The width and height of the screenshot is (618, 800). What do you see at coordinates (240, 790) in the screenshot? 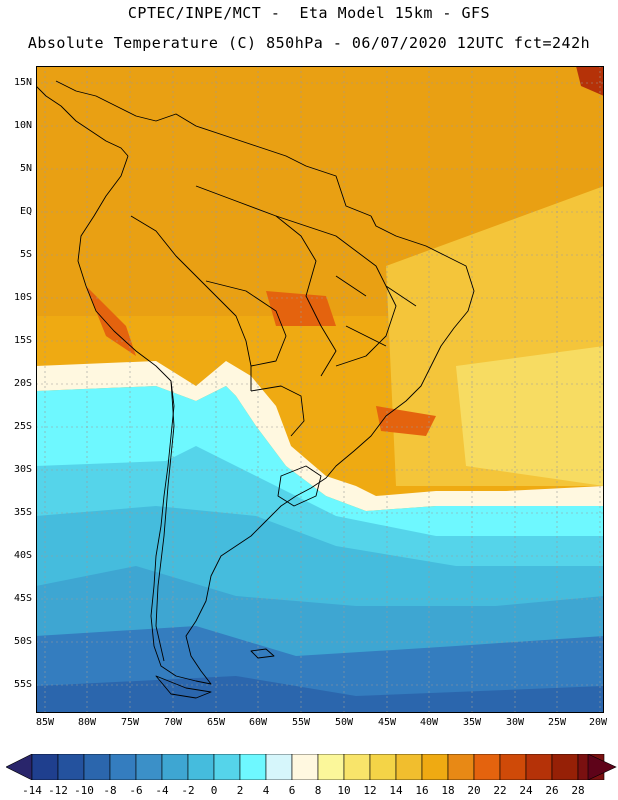
I see `colorbar-label: 2` at bounding box center [240, 790].